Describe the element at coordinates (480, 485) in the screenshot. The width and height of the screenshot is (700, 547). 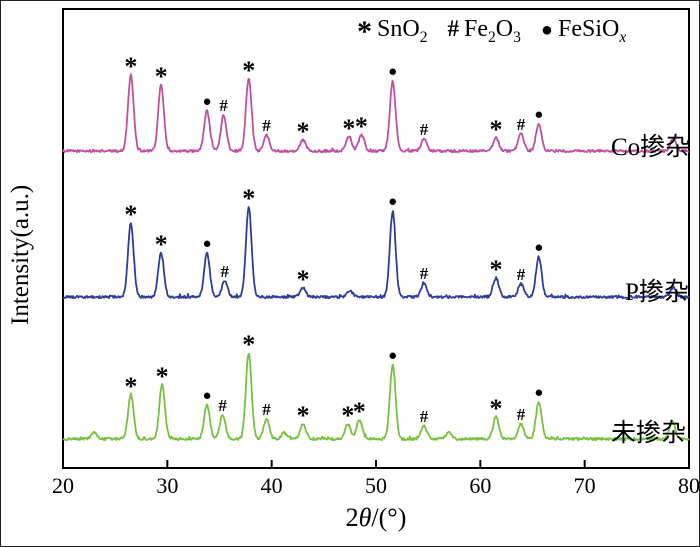
I see `x-tick-label: 60` at that location.